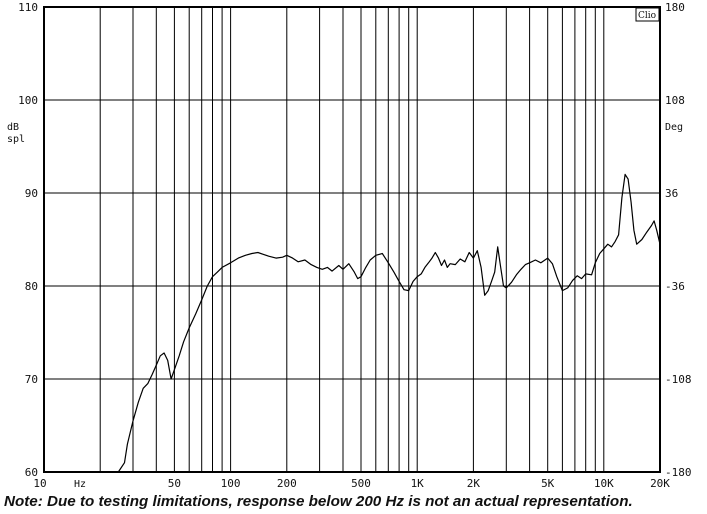 The height and width of the screenshot is (514, 707). Describe the element at coordinates (287, 483) in the screenshot. I see `x-tick-label: 200` at that location.